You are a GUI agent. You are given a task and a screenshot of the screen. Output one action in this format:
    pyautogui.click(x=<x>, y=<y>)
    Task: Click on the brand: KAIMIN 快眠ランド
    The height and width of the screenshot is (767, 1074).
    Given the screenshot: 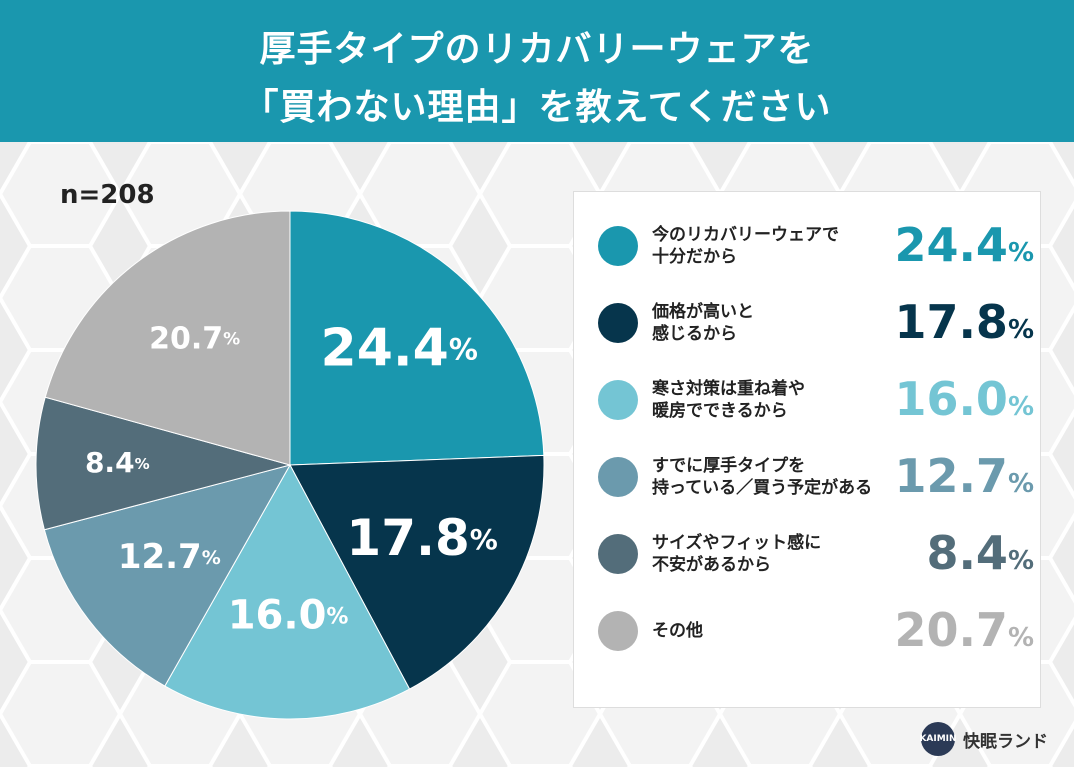 What is the action you would take?
    pyautogui.click(x=983, y=739)
    